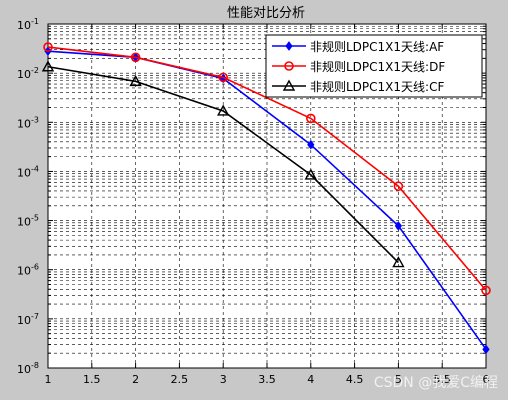 The height and width of the screenshot is (400, 508). Describe the element at coordinates (377, 66) in the screenshot. I see `legend-label: 非规则LDPC1X1天线:DF` at that location.